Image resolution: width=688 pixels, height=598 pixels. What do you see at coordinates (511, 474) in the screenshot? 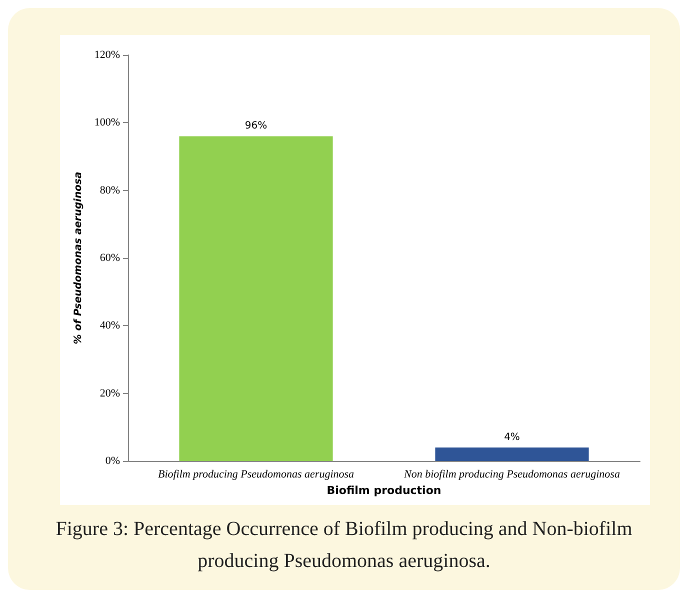
I see `x-tick-label: Non biofilm producing Pseudomonas aeruginosa` at bounding box center [511, 474].